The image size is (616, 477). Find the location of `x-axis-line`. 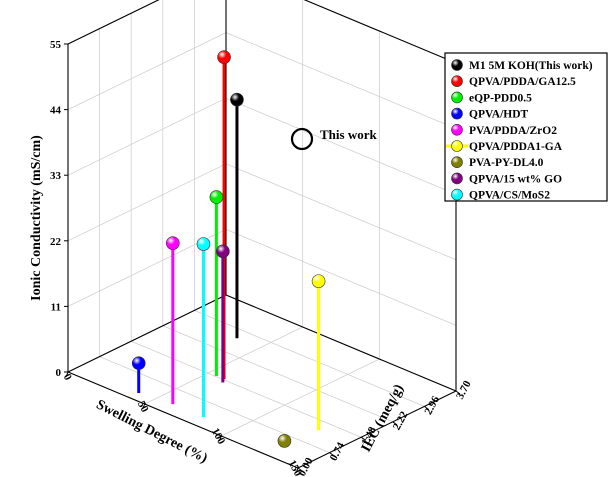

x-axis-line is located at coordinates (183, 420).